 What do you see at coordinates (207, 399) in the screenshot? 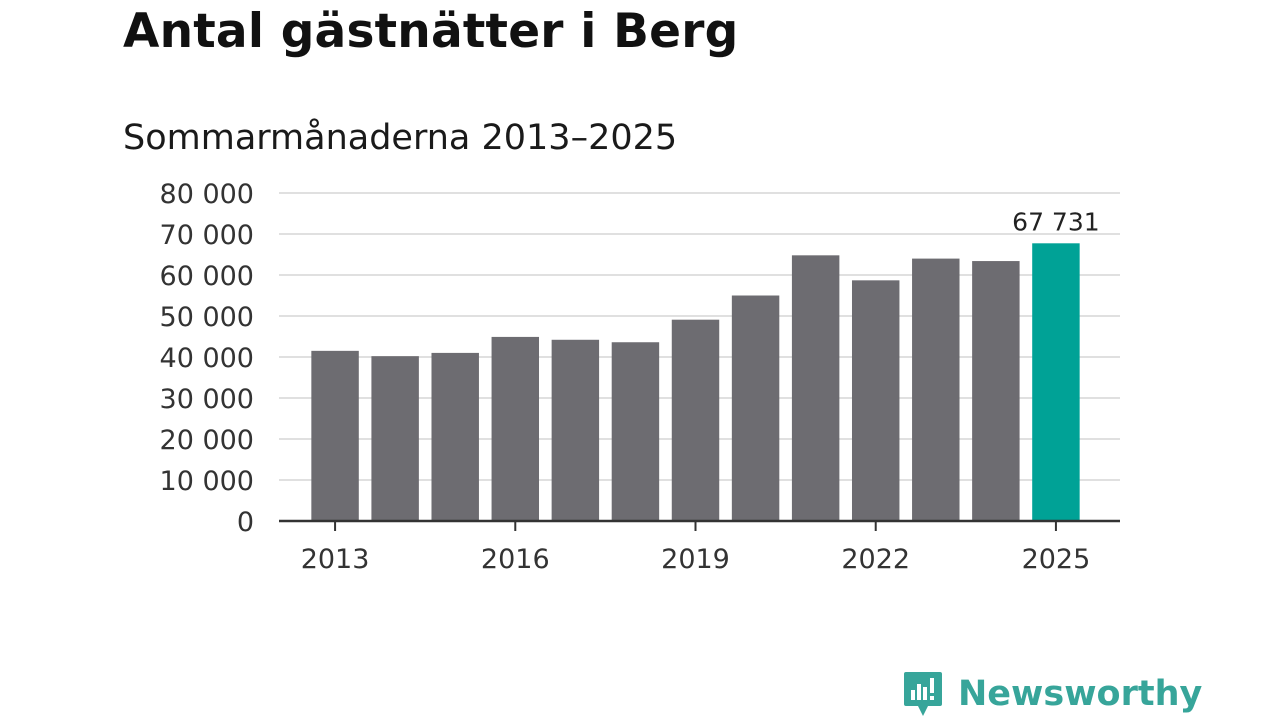
I see `y-tick-label: 30 000` at bounding box center [207, 399].